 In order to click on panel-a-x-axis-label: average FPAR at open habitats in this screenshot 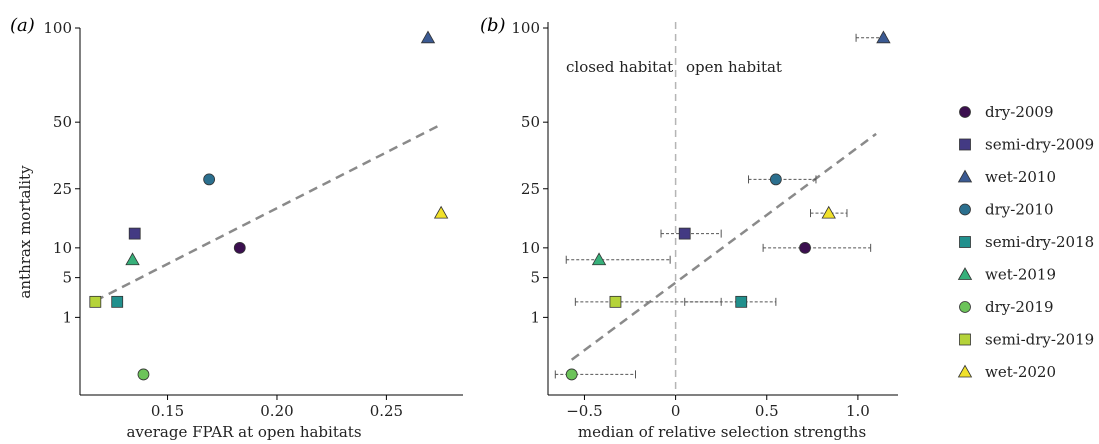, I will do `click(243, 432)`.